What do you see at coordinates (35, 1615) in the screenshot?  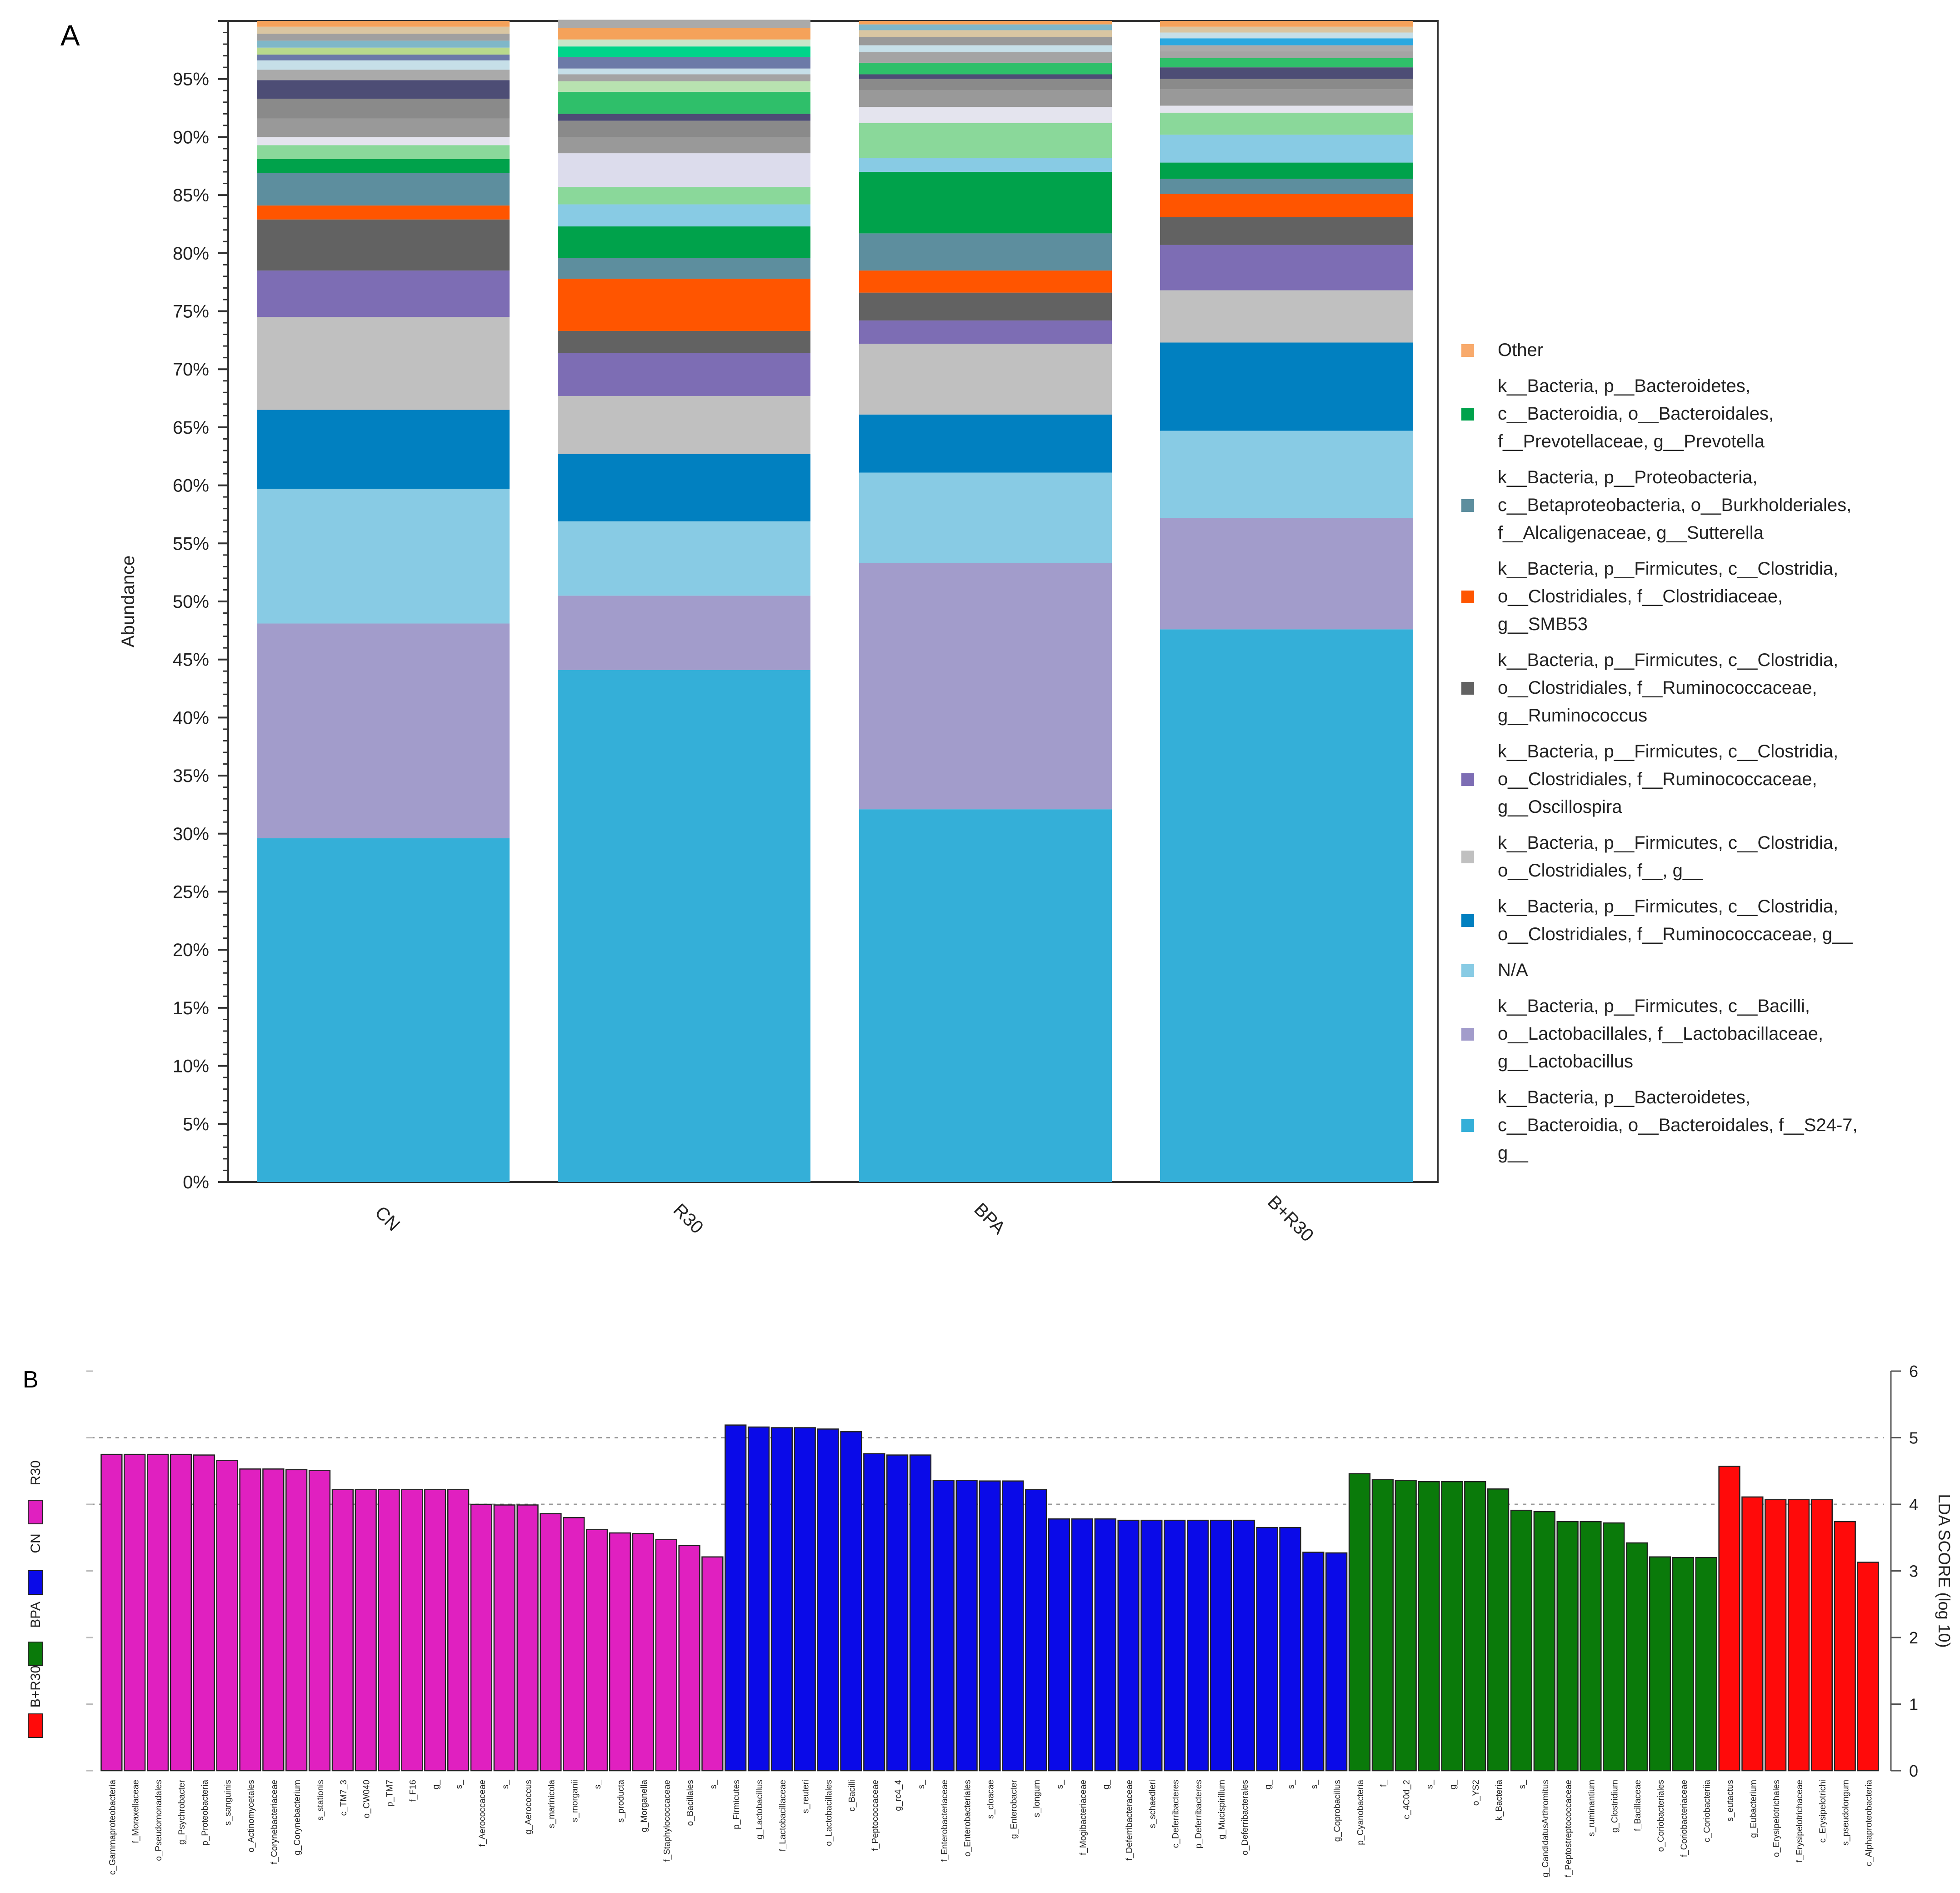 I see `group-legend-label: BPA` at bounding box center [35, 1615].